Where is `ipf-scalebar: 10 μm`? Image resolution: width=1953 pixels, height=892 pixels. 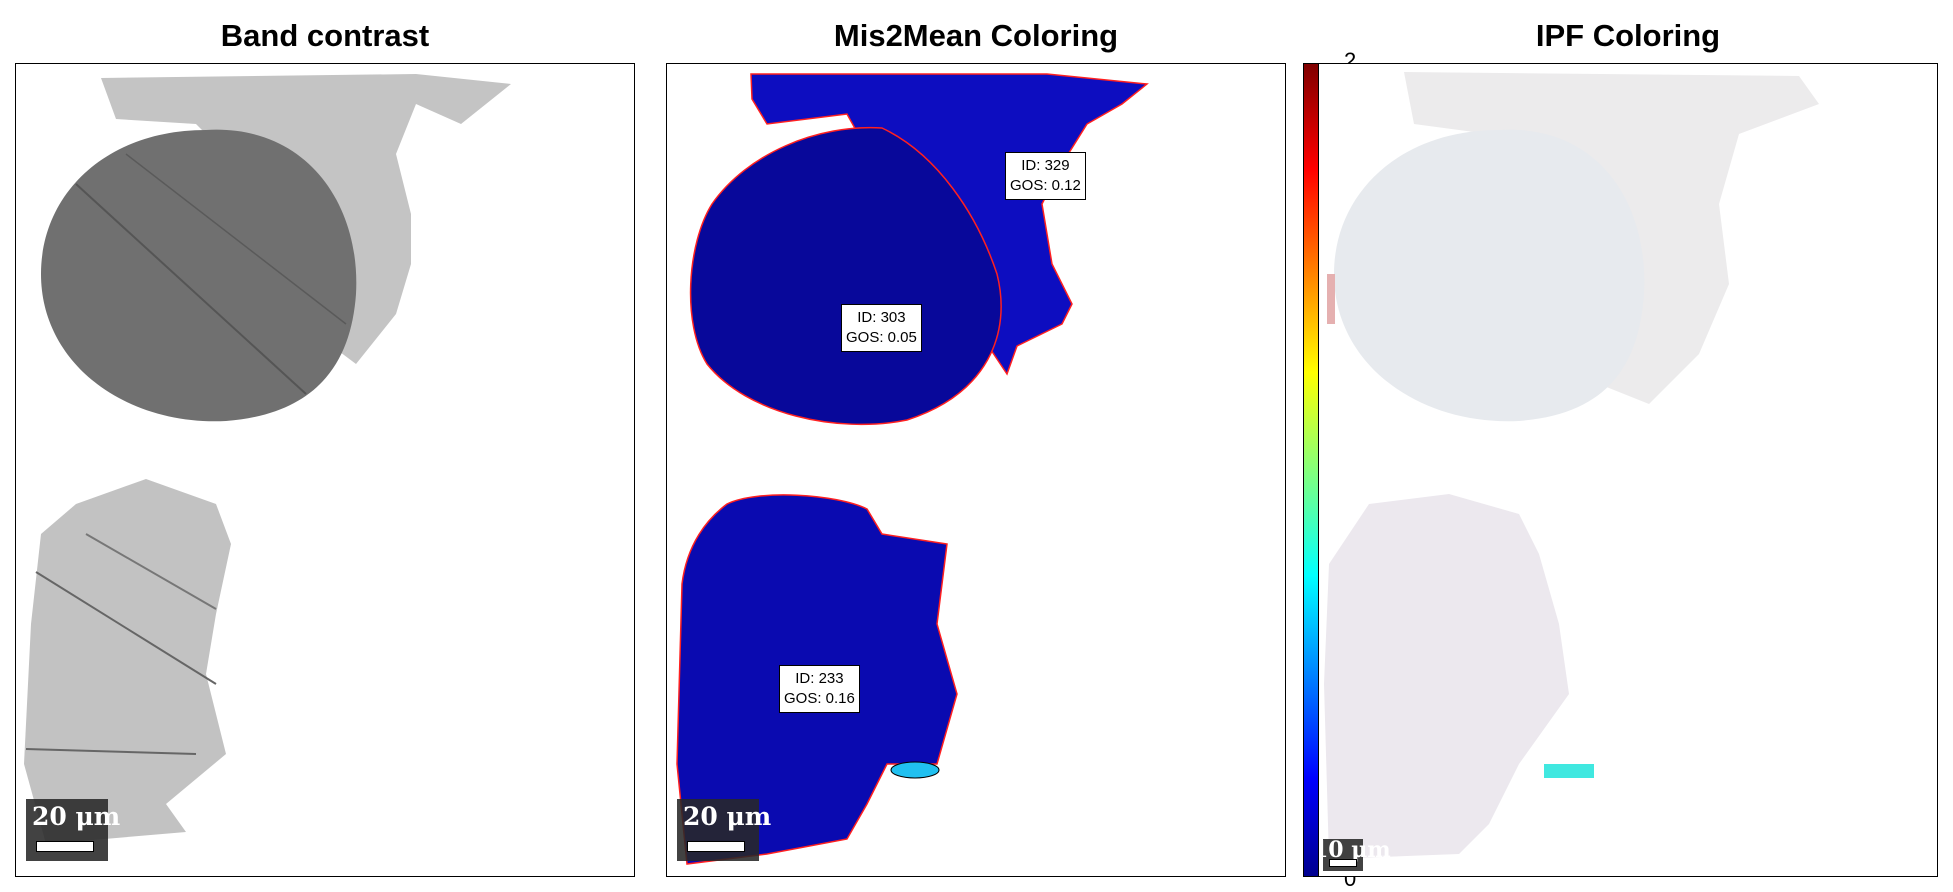 ipf-scalebar: 10 μm is located at coordinates (1355, 854).